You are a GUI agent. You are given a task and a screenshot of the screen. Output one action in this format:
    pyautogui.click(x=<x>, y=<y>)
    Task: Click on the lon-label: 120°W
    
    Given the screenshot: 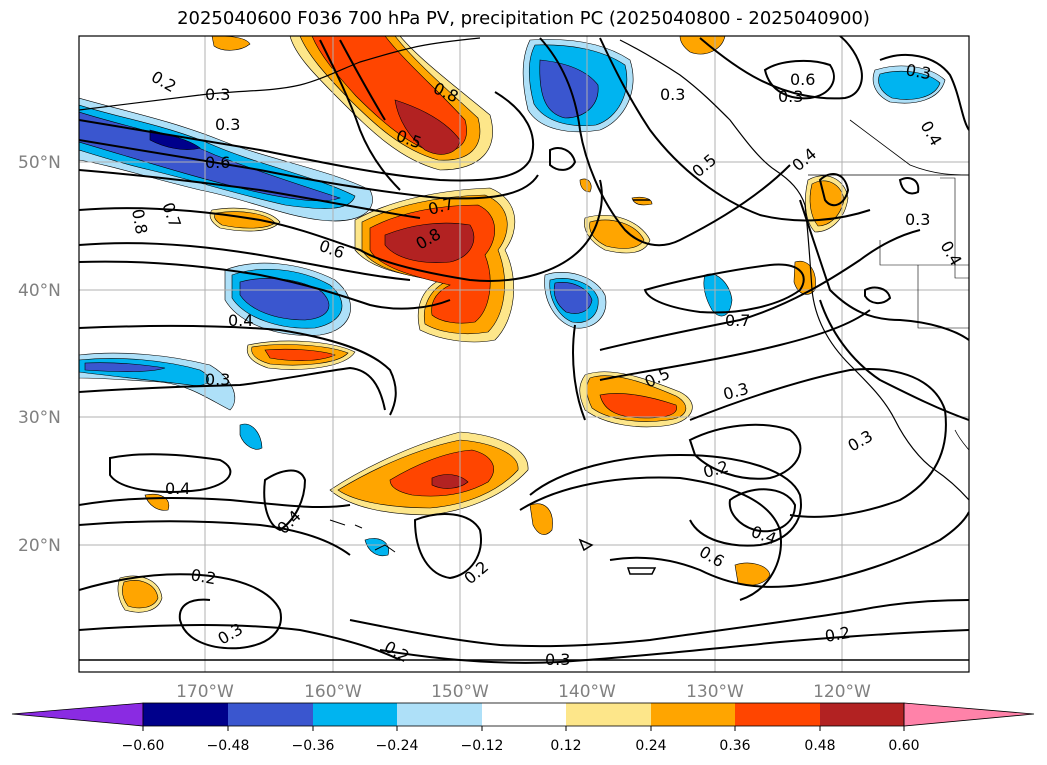 What is the action you would take?
    pyautogui.click(x=842, y=692)
    